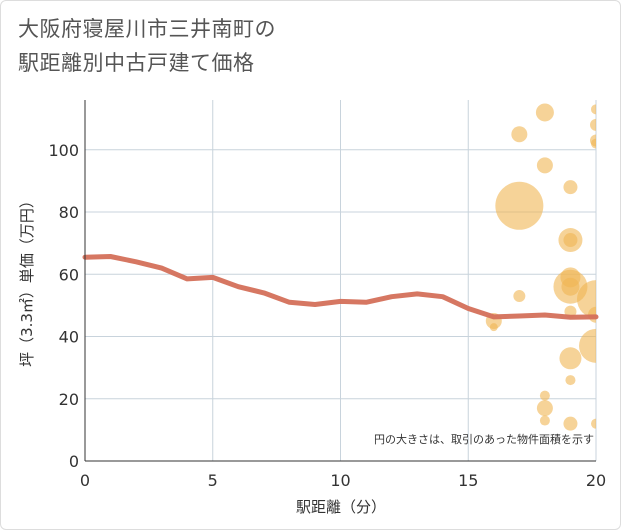 Image resolution: width=621 pixels, height=530 pixels. What do you see at coordinates (69, 337) in the screenshot?
I see `y-tick-label: 40` at bounding box center [69, 337].